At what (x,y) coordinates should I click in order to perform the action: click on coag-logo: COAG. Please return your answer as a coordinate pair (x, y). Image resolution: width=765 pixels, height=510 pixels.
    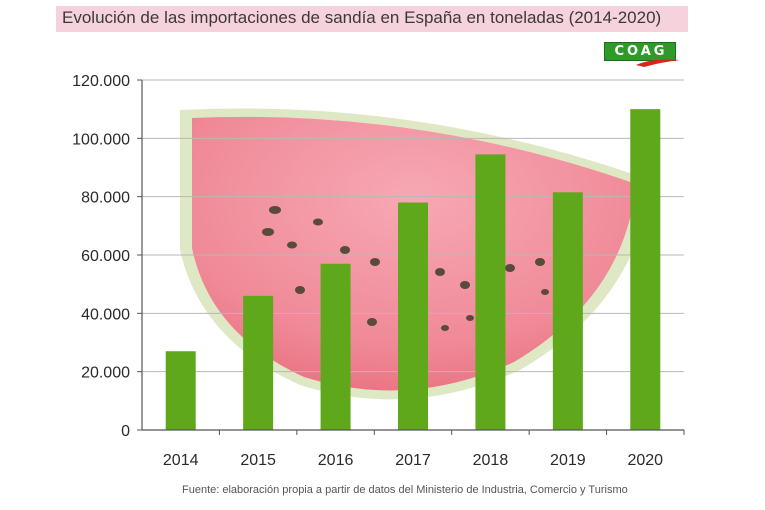
    Looking at the image, I should click on (642, 55).